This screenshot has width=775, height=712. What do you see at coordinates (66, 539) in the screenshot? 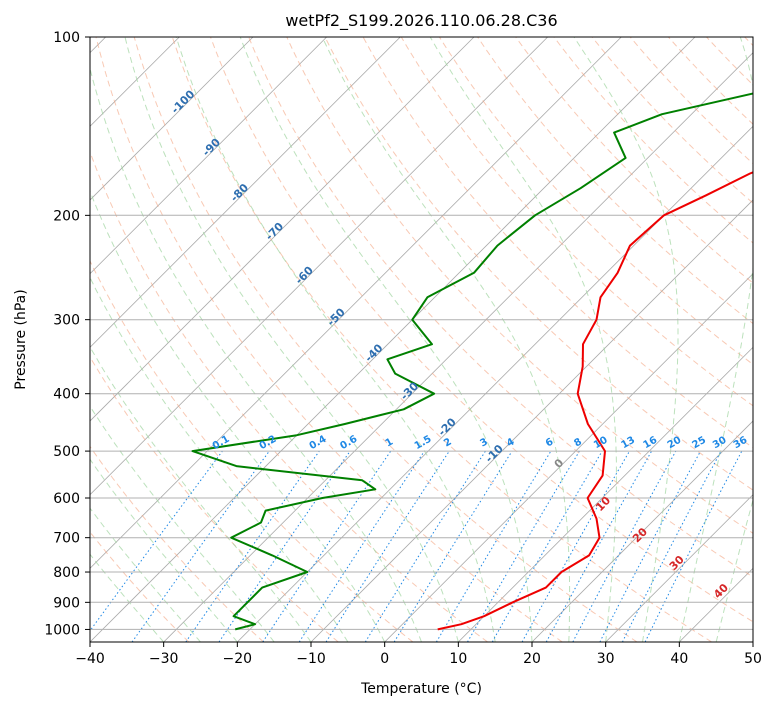
I see `y-tick-label: 700` at bounding box center [66, 539].